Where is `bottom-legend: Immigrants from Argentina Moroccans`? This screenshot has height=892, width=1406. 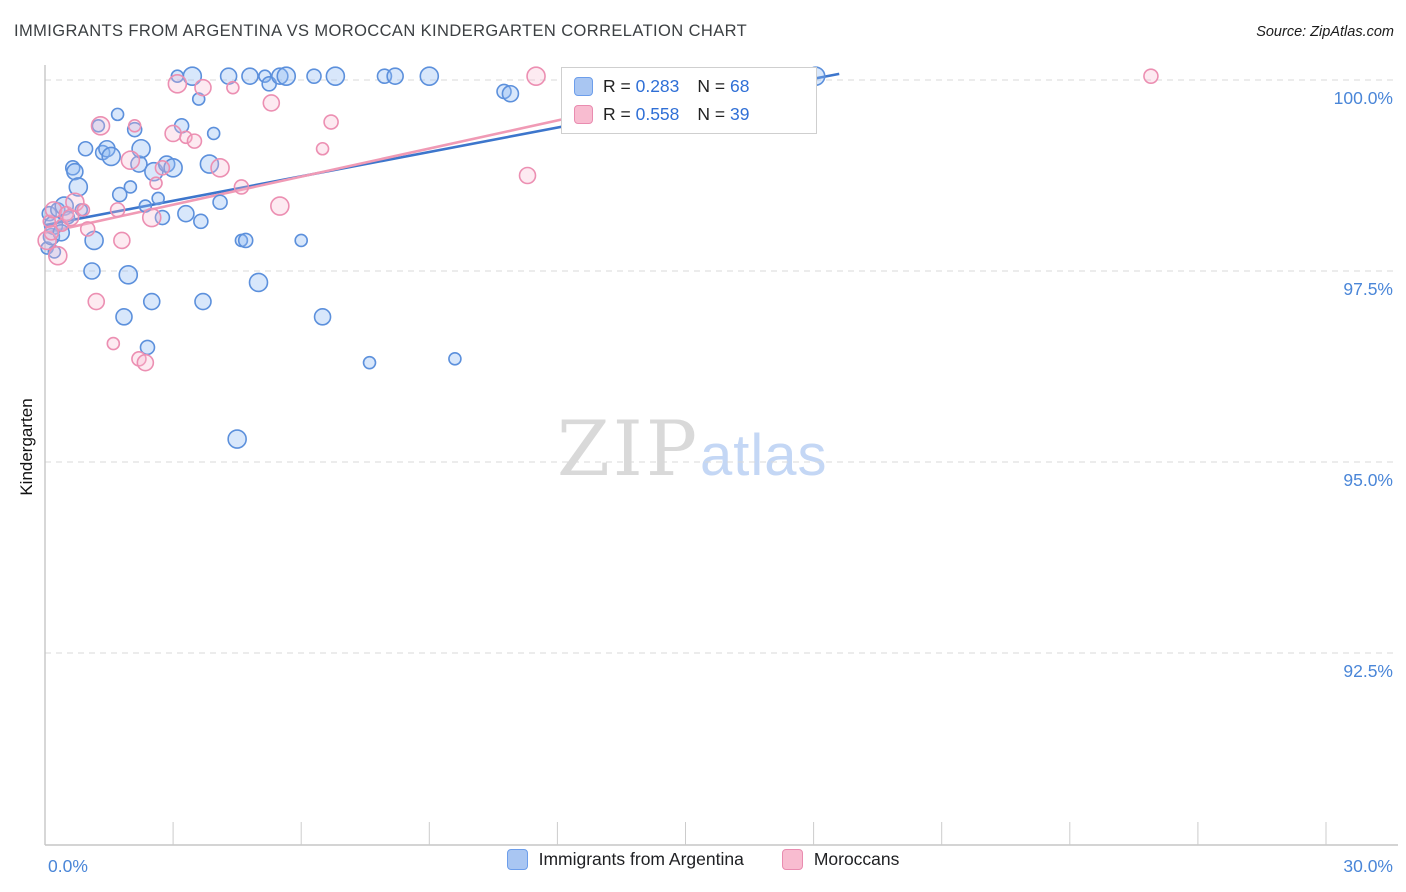 bottom-legend: Immigrants from Argentina Moroccans is located at coordinates (703, 859).